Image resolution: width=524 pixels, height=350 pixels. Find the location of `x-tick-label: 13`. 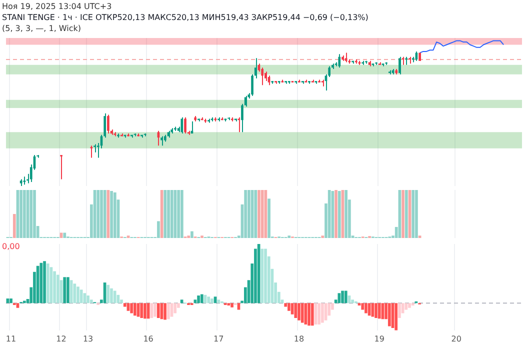

x-tick-label: 13 is located at coordinates (88, 339).